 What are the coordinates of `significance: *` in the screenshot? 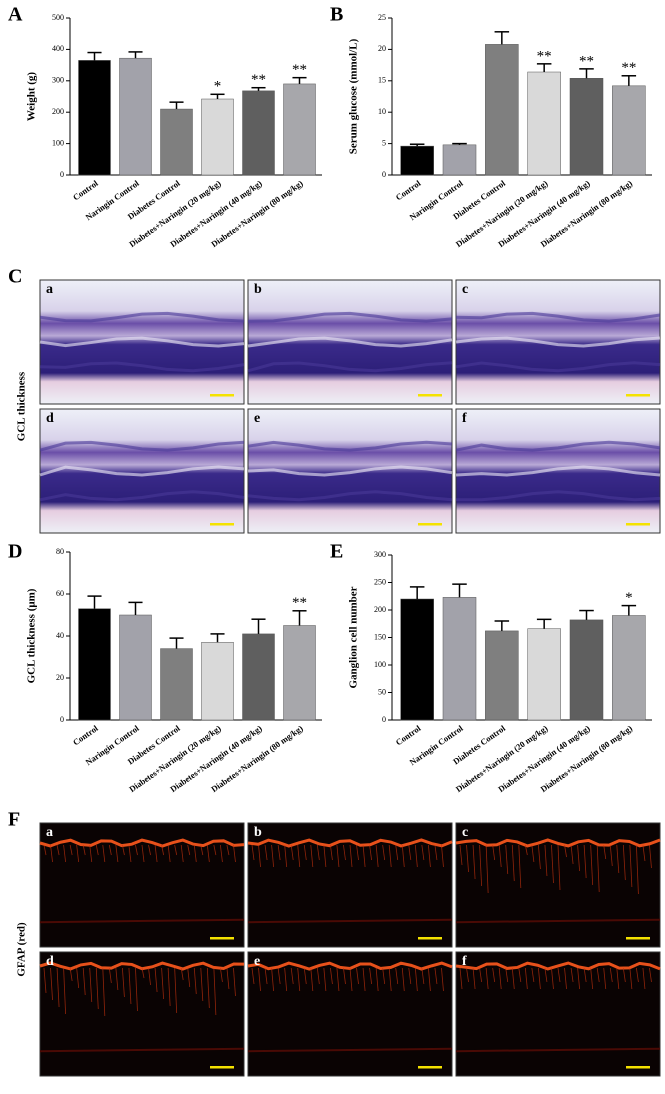 It's located at (629, 598).